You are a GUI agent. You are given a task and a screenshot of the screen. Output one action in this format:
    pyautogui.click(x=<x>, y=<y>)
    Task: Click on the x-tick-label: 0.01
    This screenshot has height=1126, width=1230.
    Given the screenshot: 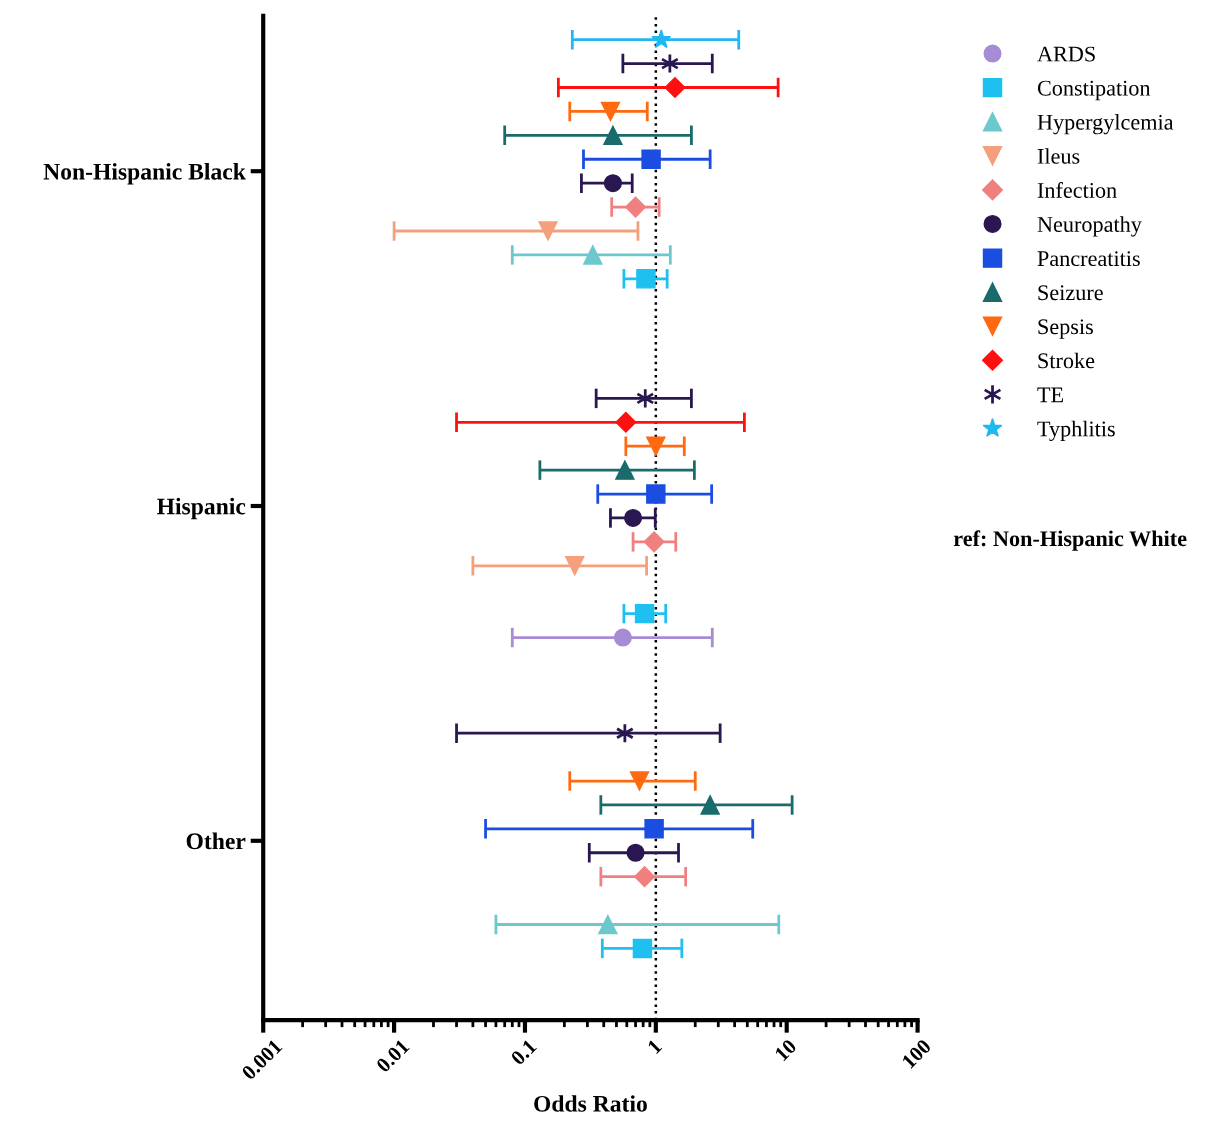 What is the action you would take?
    pyautogui.click(x=392, y=1056)
    